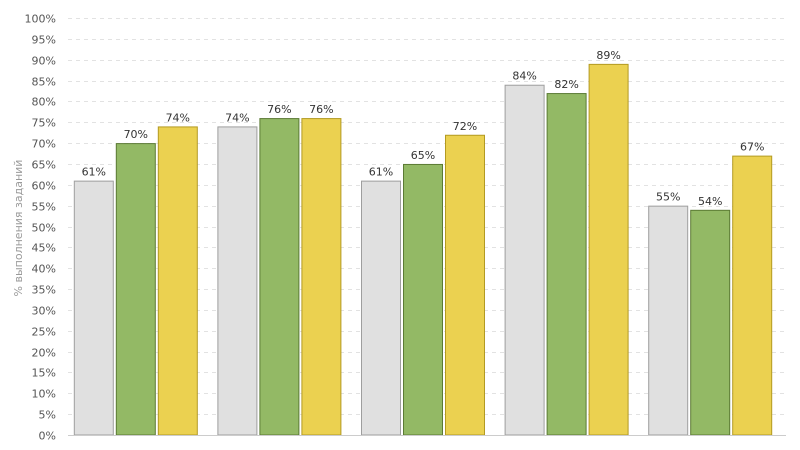 This screenshot has height=450, width=800. Describe the element at coordinates (710, 201) in the screenshot. I see `bar-value-label: 54%` at that location.